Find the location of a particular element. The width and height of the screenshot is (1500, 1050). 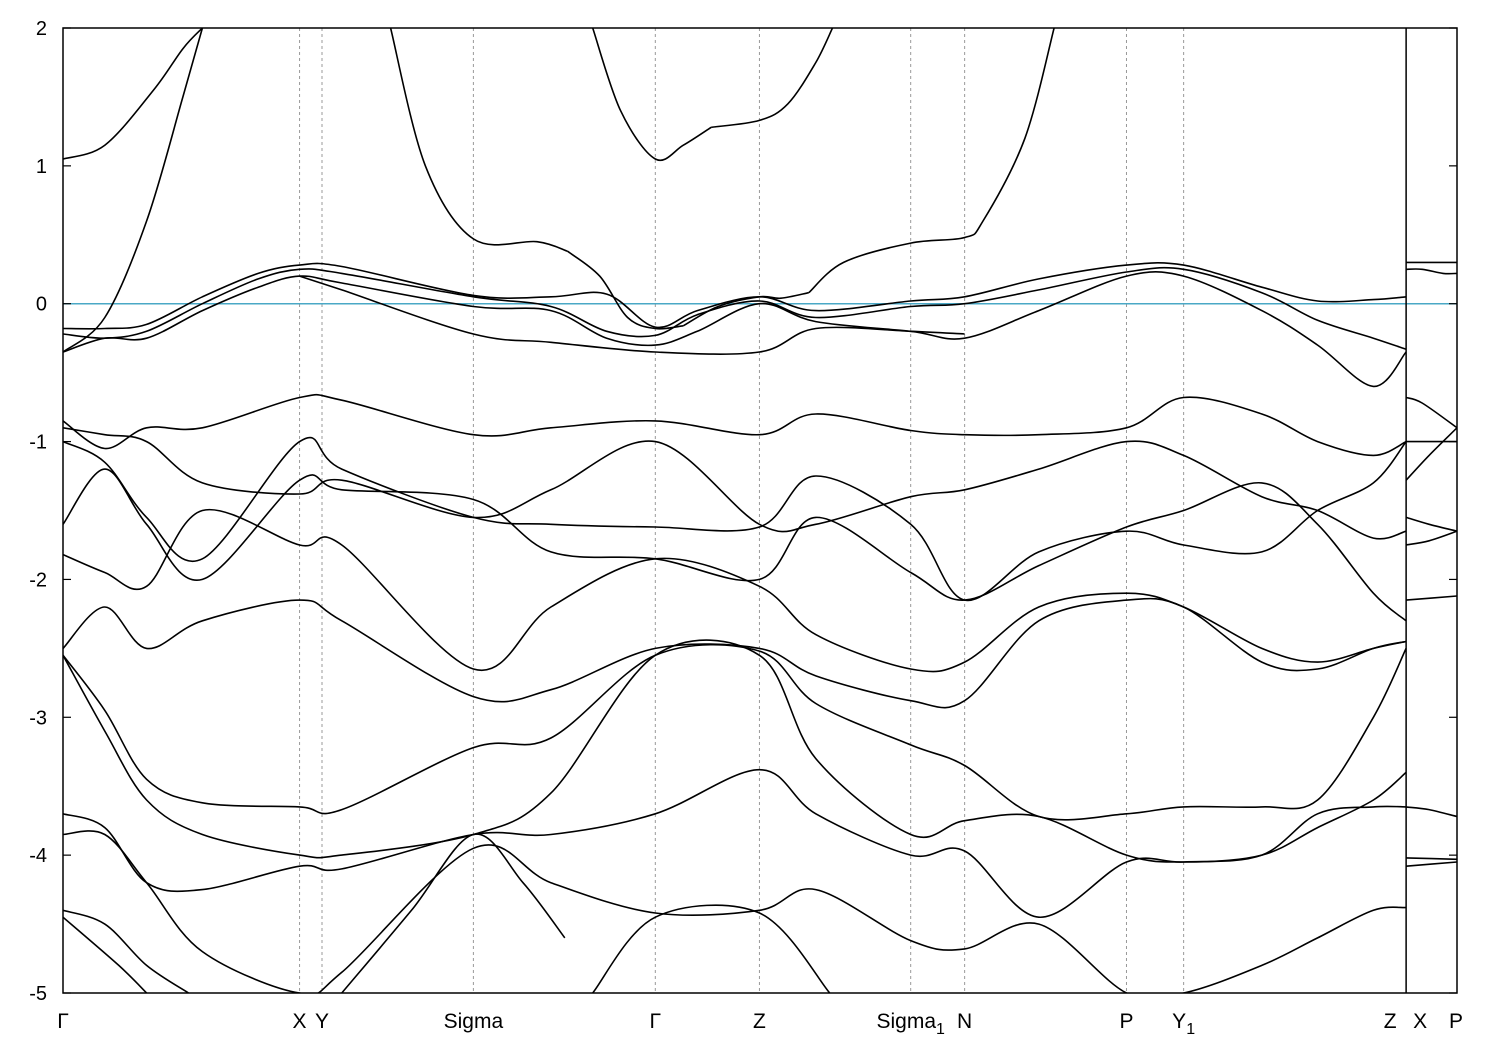

y-tick-label: 0 is located at coordinates (41, 305).